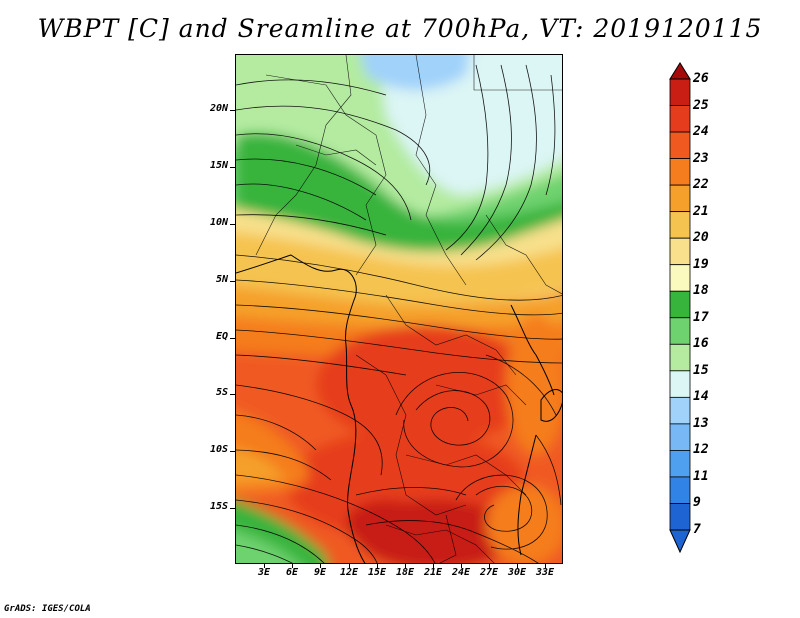  Describe the element at coordinates (701, 264) in the screenshot. I see `colorbar-label: 19` at that location.